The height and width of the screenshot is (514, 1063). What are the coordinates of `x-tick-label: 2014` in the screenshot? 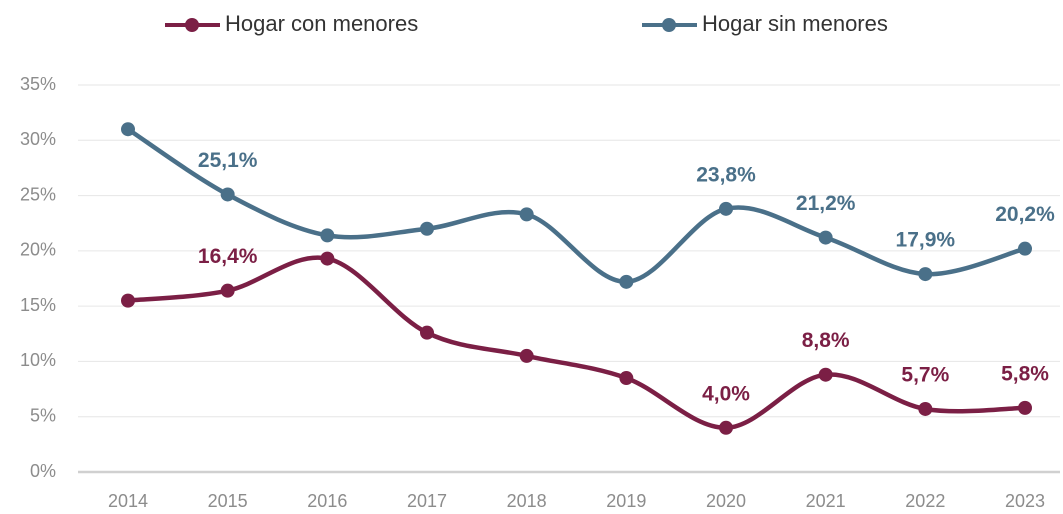 It's located at (128, 501).